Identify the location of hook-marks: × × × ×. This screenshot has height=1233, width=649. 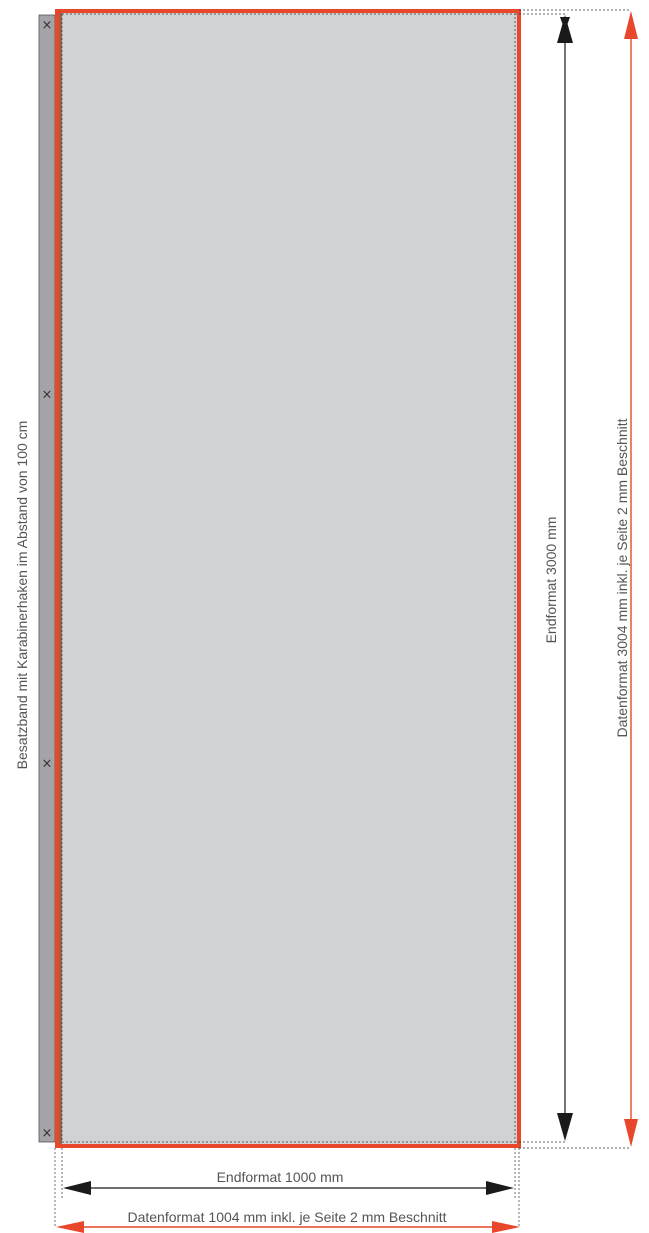
(47, 579).